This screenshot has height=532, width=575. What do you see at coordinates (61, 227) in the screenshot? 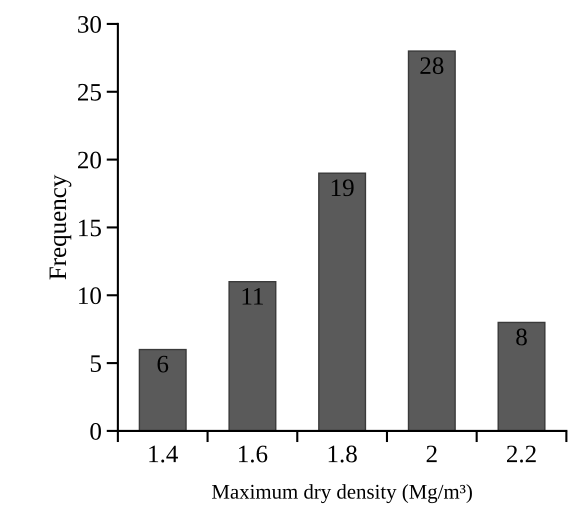
I see `y-axis-title: Frequency` at bounding box center [61, 227].